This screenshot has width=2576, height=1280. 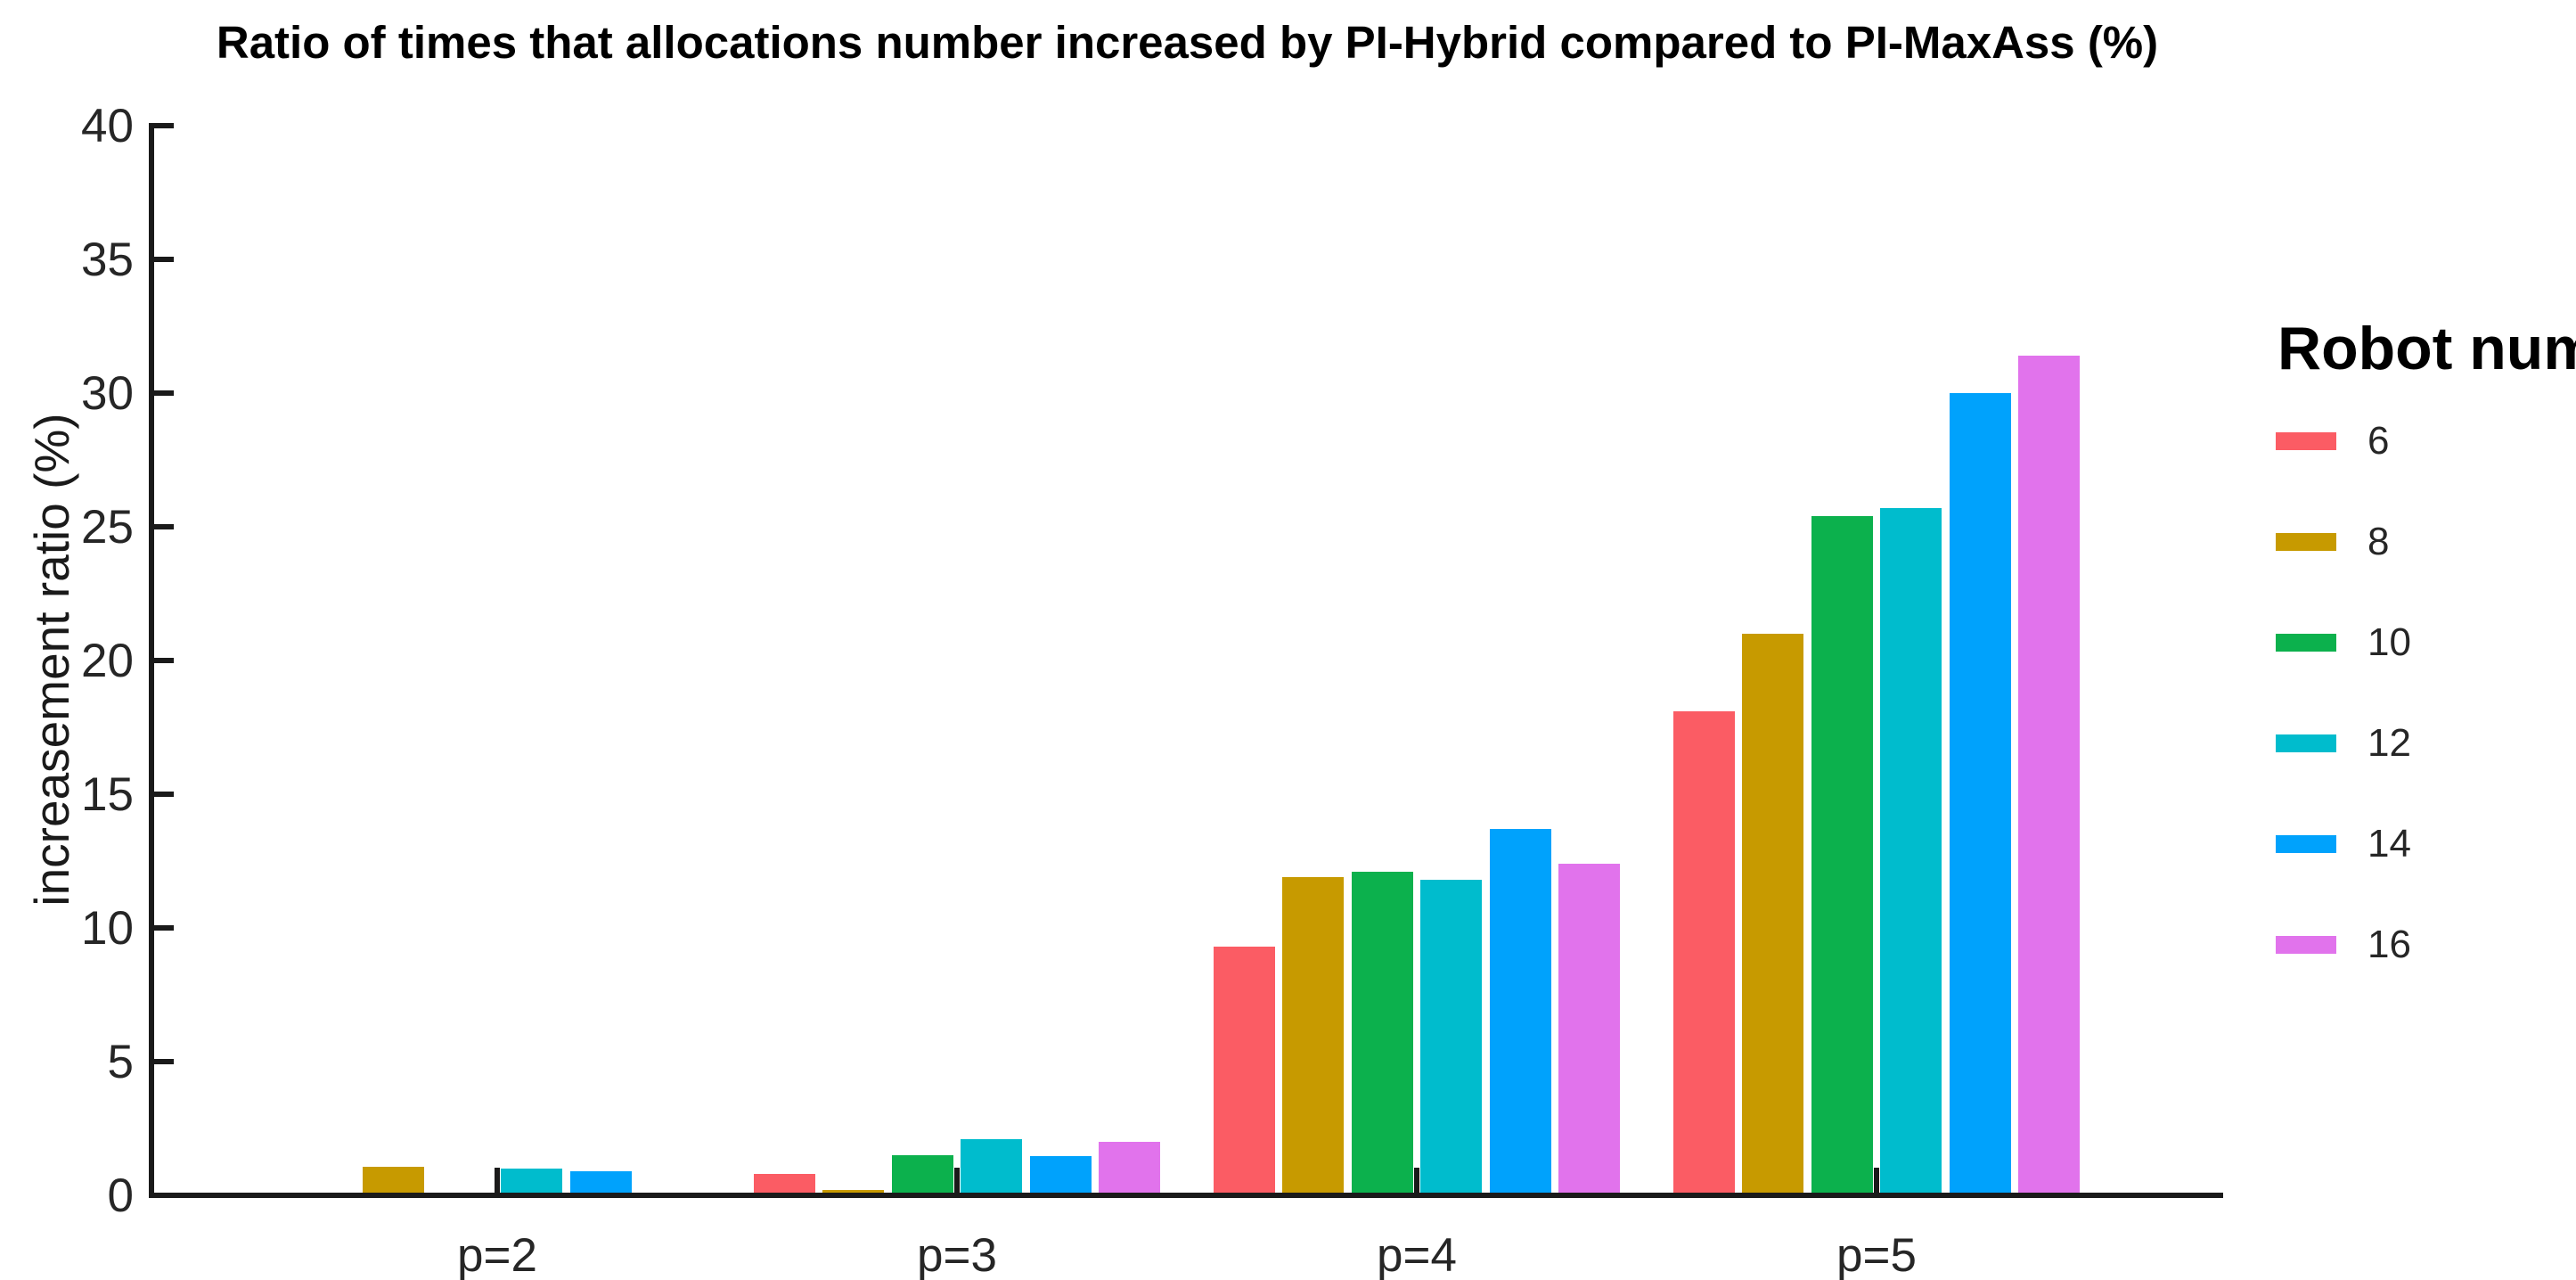 I want to click on y-tick-label: 35, so click(x=107, y=260).